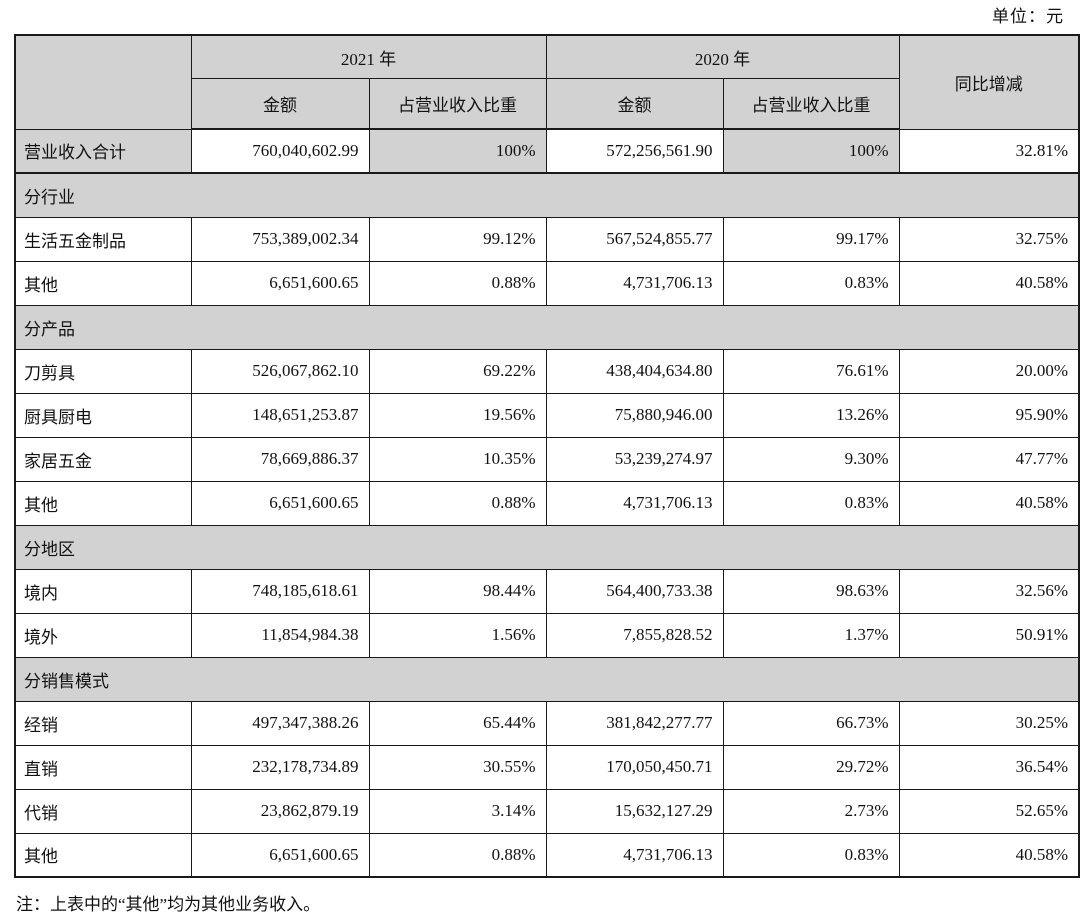 This screenshot has width=1080, height=920. What do you see at coordinates (811, 635) in the screenshot?
I see `cell-value: 1.37%` at bounding box center [811, 635].